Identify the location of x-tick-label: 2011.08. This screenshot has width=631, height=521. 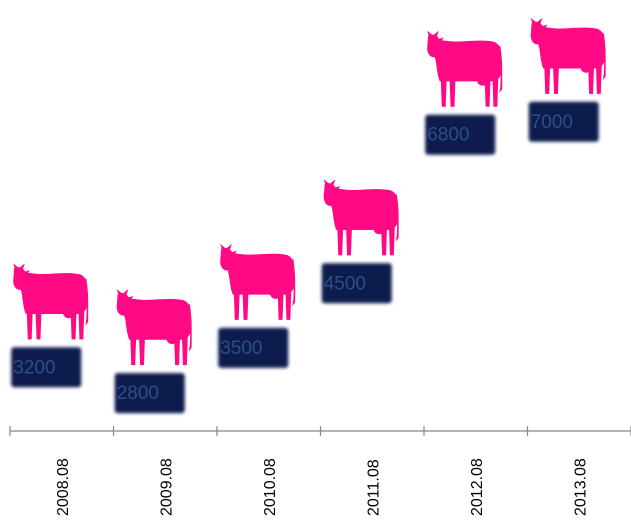
(373, 487).